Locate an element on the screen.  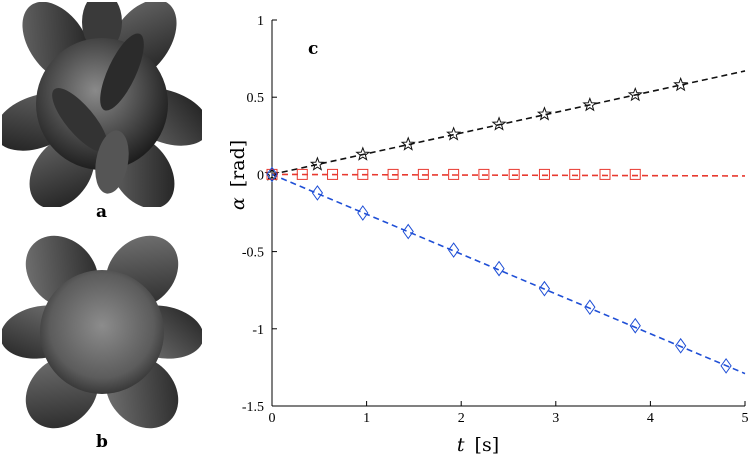
y-axis-label: α [rad] is located at coordinates (238, 175).